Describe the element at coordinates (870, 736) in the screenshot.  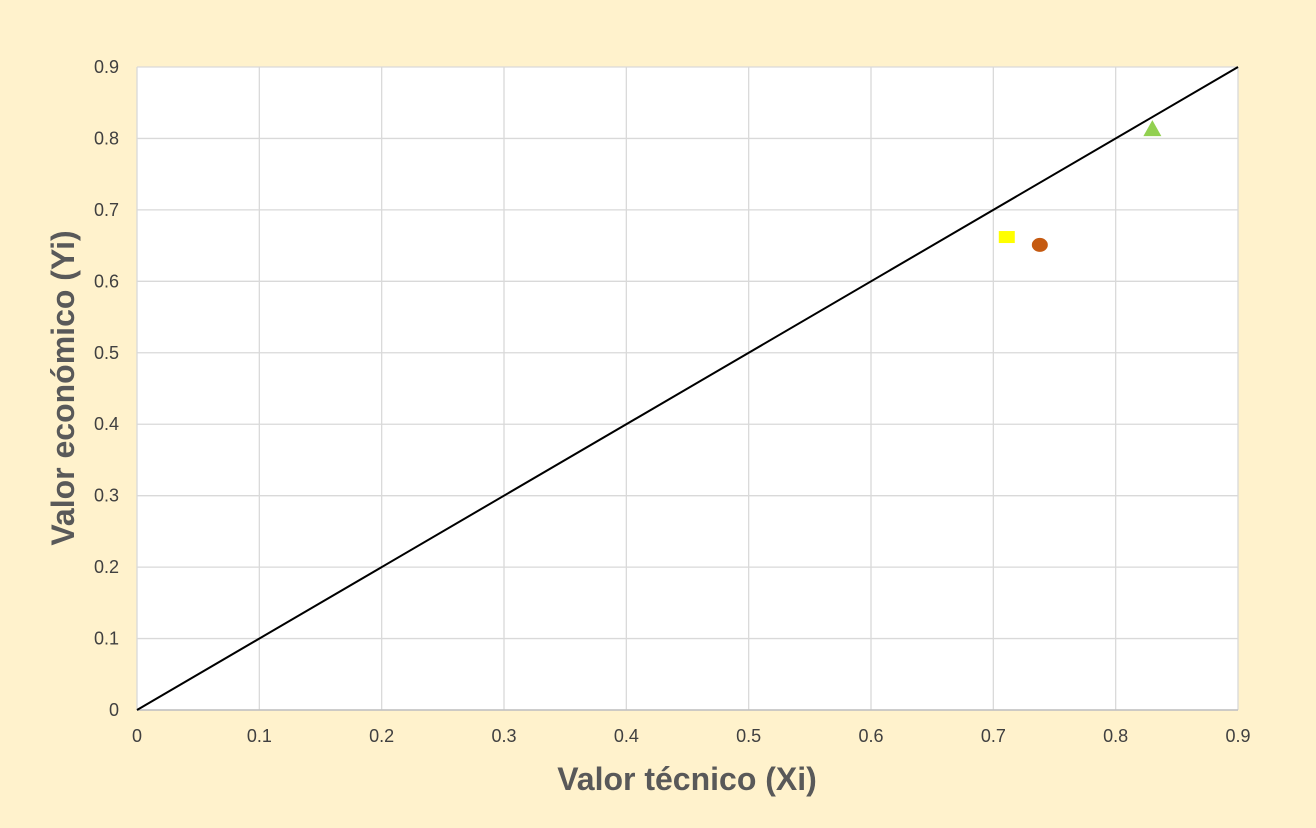
I see `x-tick-label: 0.6` at that location.